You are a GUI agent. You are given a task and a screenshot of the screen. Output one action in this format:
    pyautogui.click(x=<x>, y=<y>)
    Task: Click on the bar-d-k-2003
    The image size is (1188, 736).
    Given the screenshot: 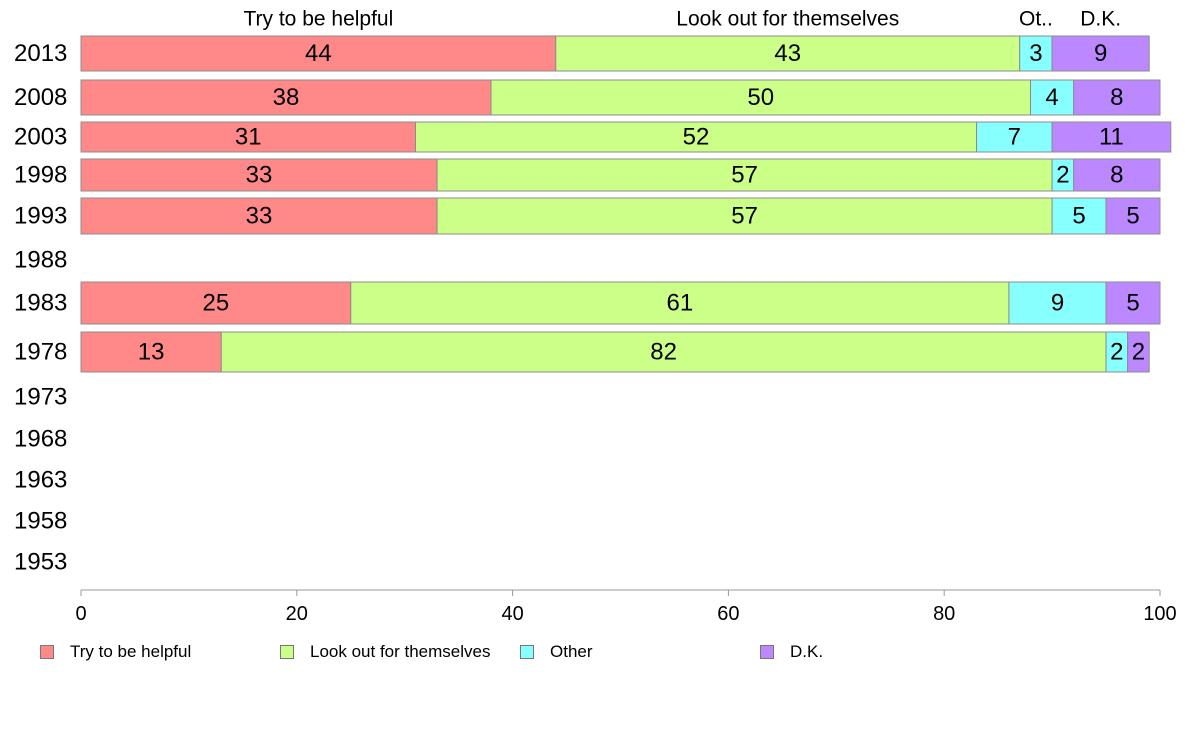 What is the action you would take?
    pyautogui.click(x=1111, y=137)
    